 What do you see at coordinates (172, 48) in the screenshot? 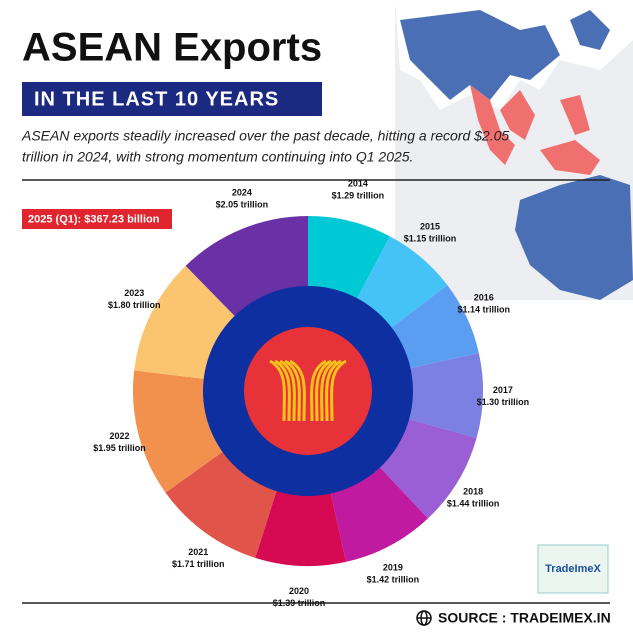
I see `title: ASEAN Exports` at bounding box center [172, 48].